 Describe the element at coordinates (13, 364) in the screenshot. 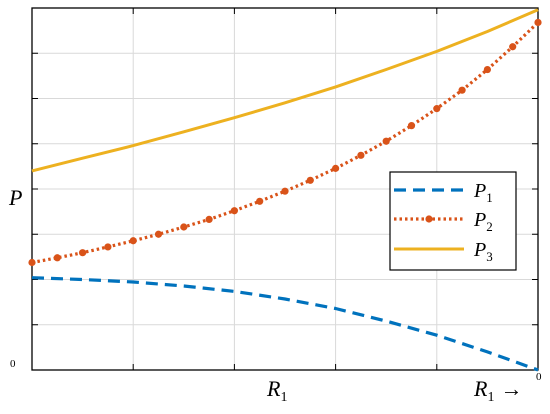

I see `y-origin-label: 0` at that location.